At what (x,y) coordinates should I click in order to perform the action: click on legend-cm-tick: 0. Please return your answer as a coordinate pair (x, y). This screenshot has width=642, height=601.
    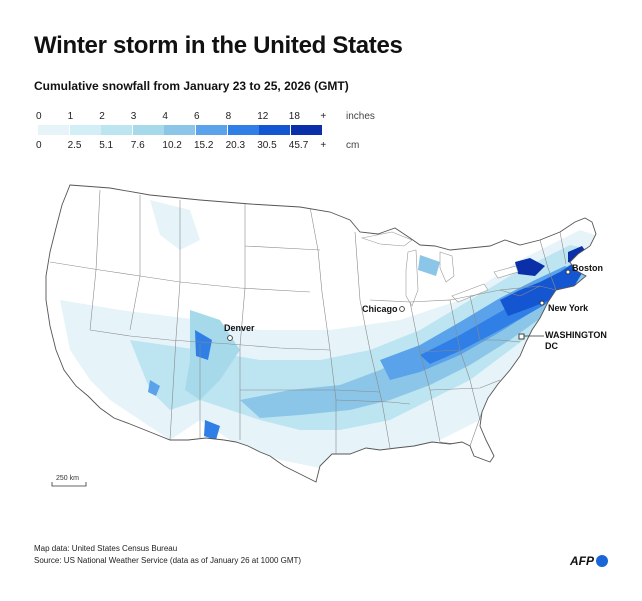
    Looking at the image, I should click on (39, 145).